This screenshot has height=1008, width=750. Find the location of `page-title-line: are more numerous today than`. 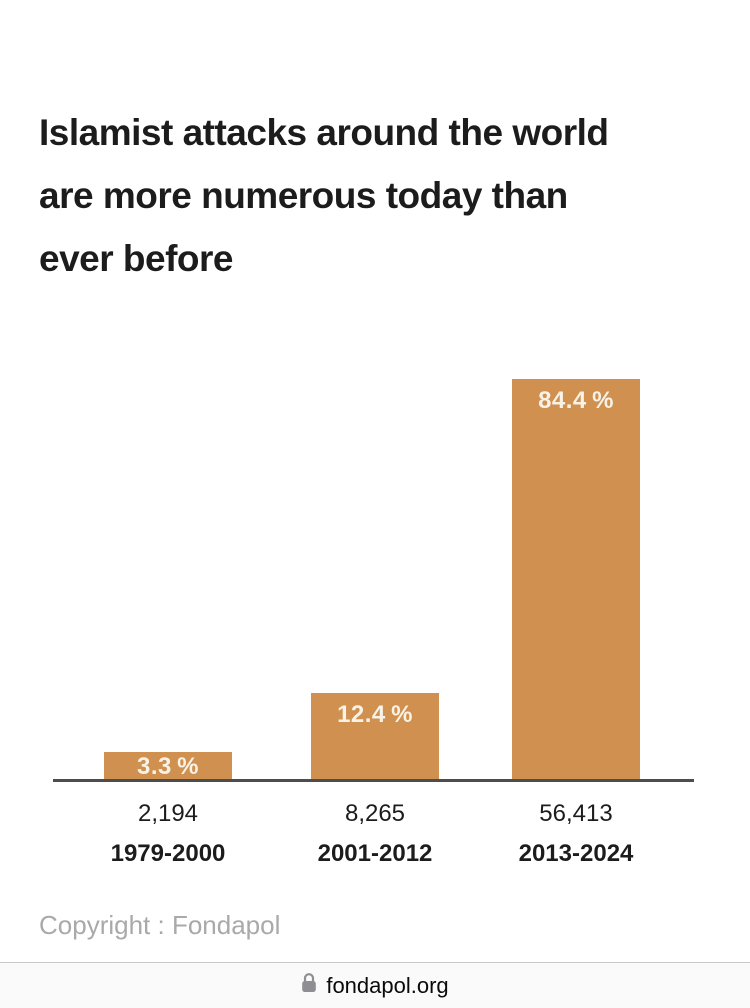

page-title-line: are more numerous today than is located at coordinates (303, 195).